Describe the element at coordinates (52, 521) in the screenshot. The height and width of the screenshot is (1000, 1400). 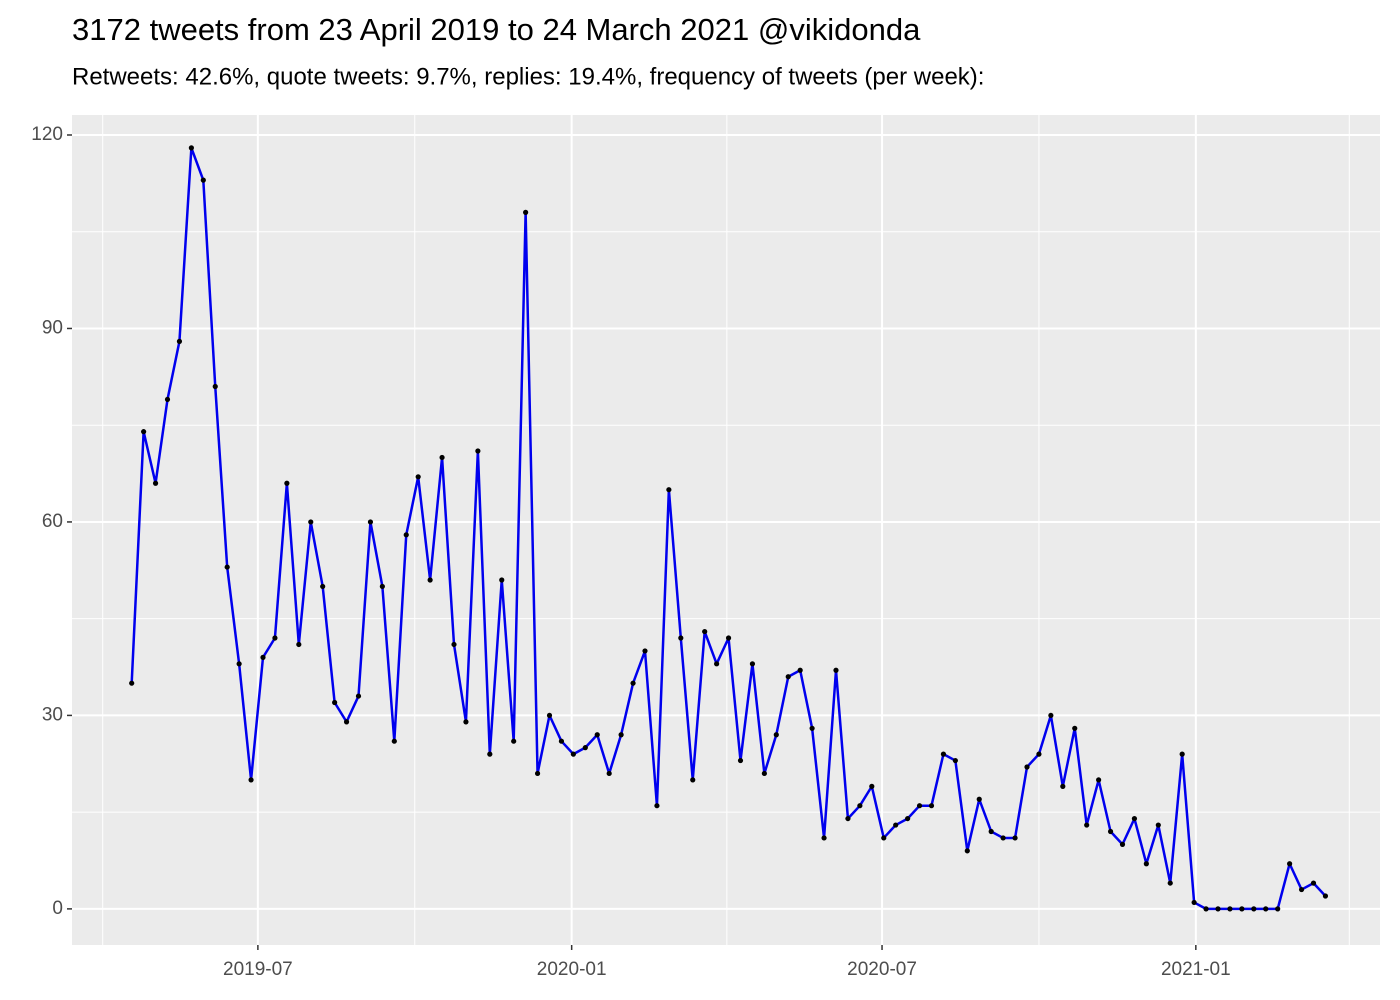
I see `y-tick-label: 60` at that location.